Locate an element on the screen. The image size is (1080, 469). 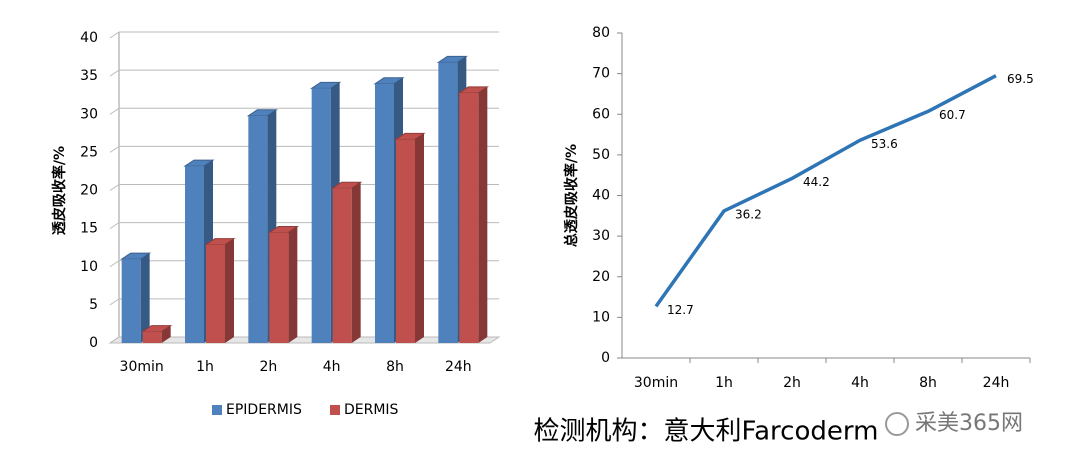
caption: 检测机构：意大利Farcoderm is located at coordinates (706, 432).